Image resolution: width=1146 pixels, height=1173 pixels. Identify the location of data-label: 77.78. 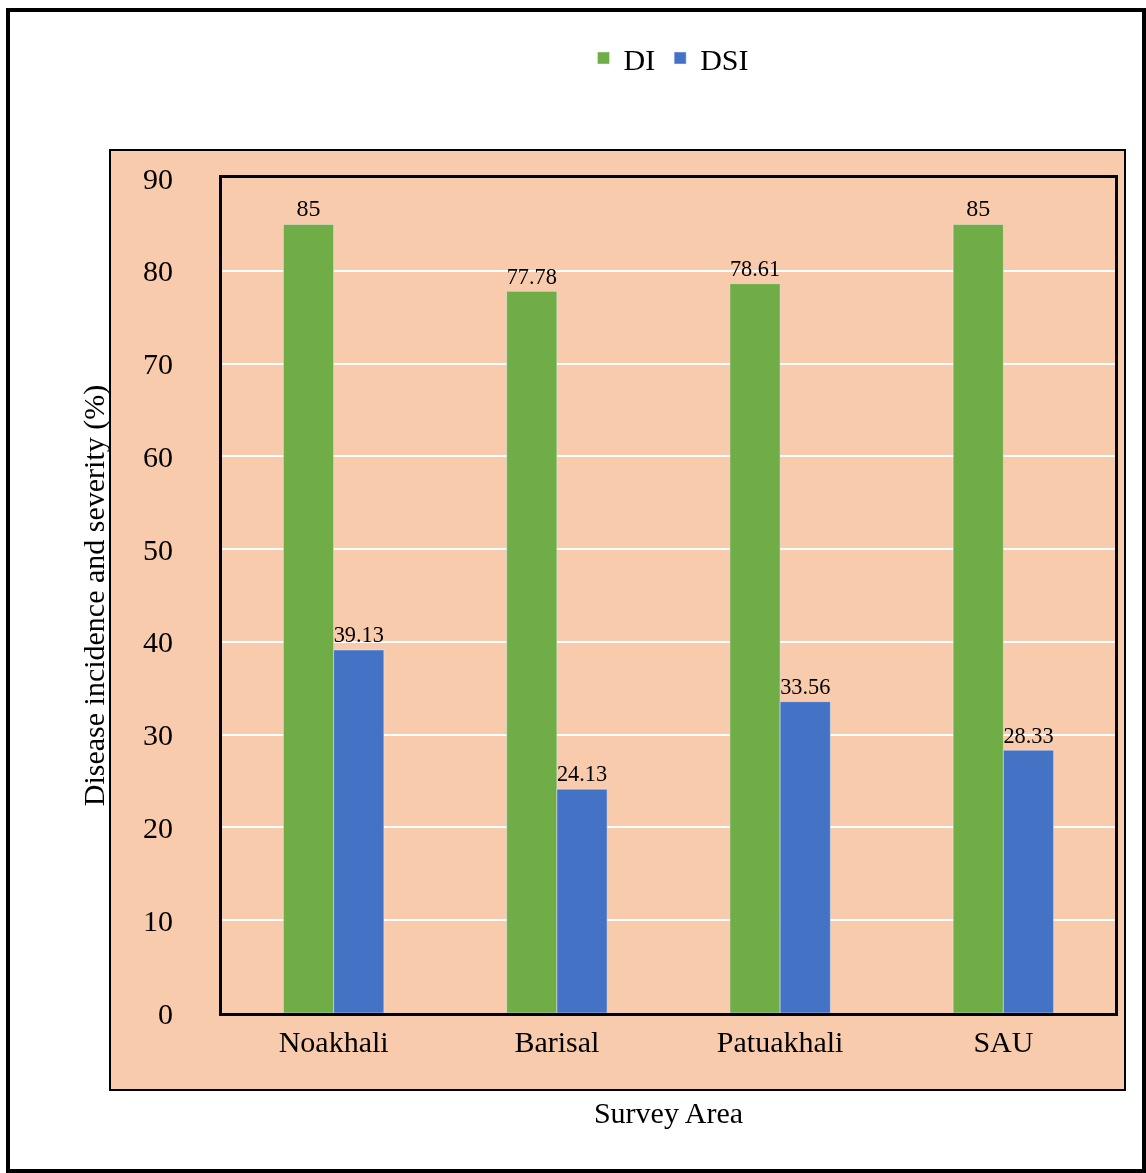
(531, 276).